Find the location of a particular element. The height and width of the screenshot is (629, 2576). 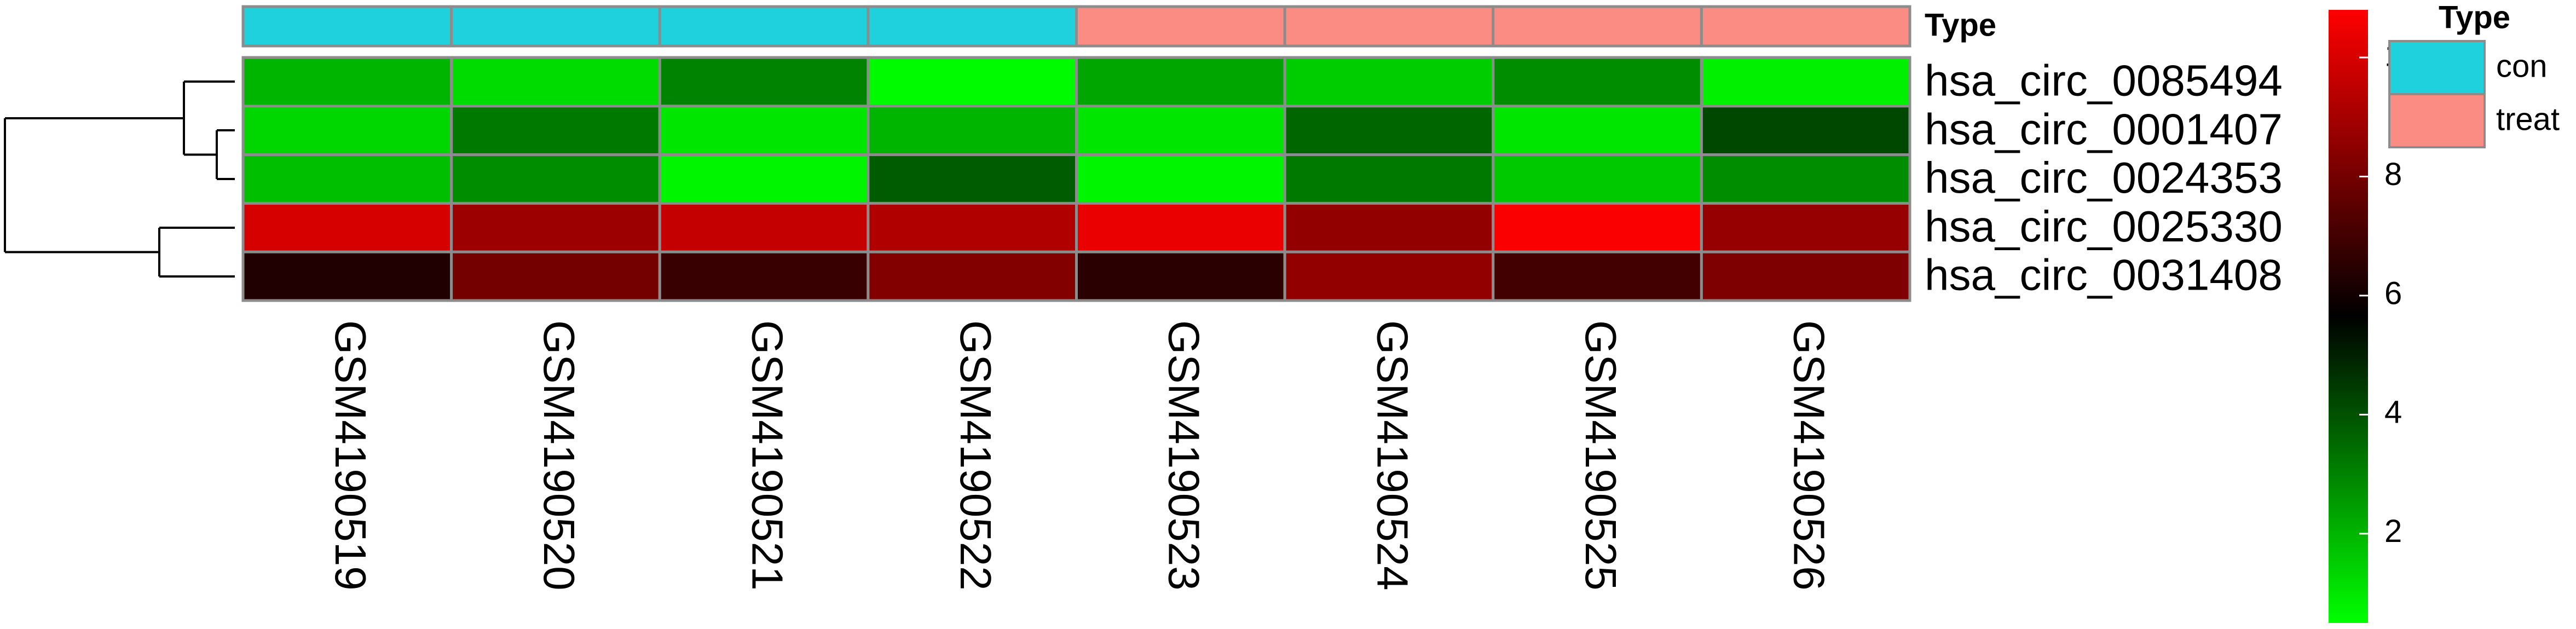

column-label: GSM4190521 is located at coordinates (768, 455).